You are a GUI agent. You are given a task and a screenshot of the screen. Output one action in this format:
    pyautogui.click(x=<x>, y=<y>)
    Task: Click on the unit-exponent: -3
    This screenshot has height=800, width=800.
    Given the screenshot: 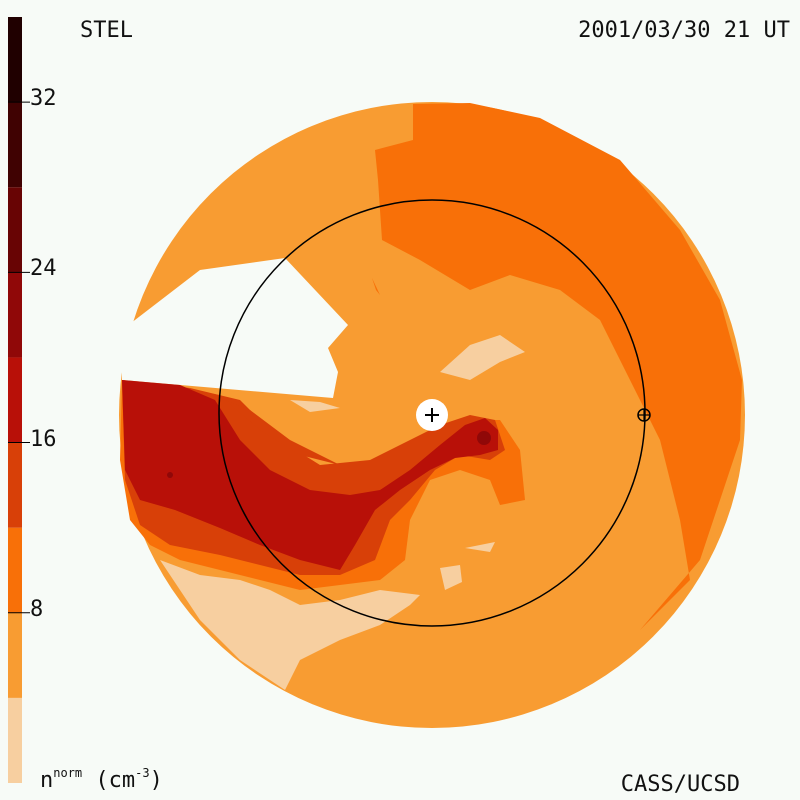 What is the action you would take?
    pyautogui.click(x=142, y=773)
    